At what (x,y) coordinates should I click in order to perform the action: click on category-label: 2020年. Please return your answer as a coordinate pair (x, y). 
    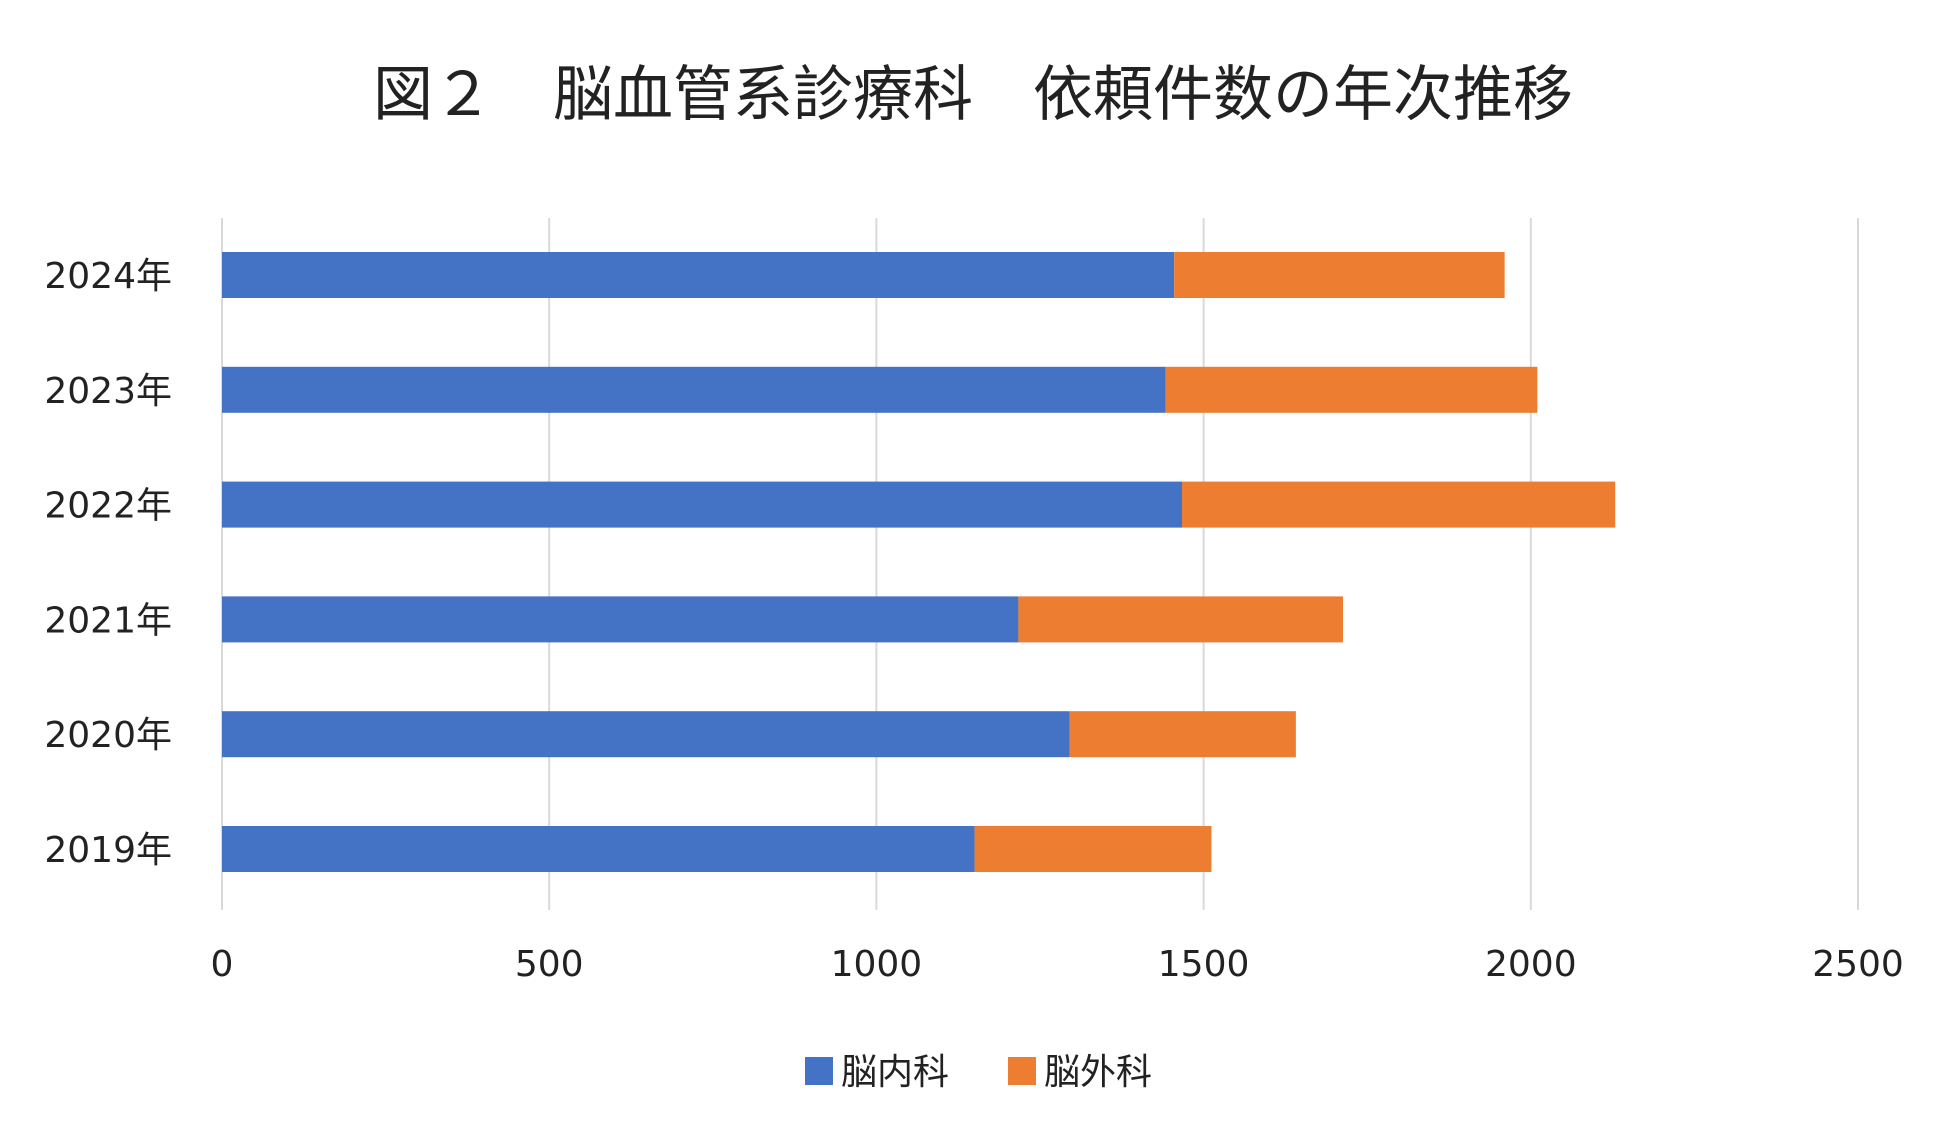
    Looking at the image, I should click on (108, 735).